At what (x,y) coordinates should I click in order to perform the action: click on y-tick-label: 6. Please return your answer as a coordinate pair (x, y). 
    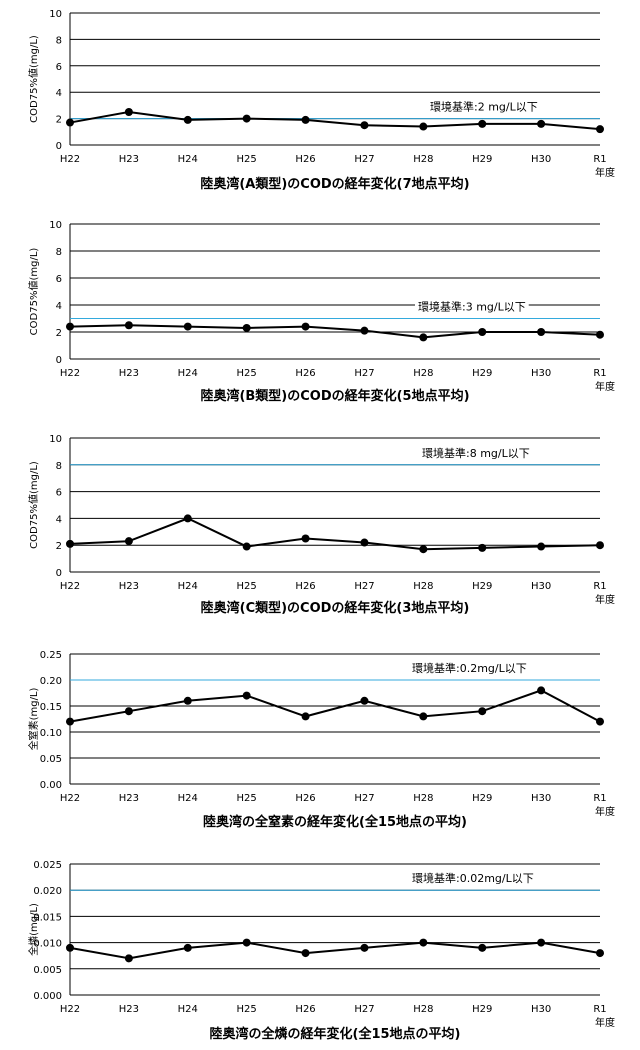
    Looking at the image, I should click on (59, 67).